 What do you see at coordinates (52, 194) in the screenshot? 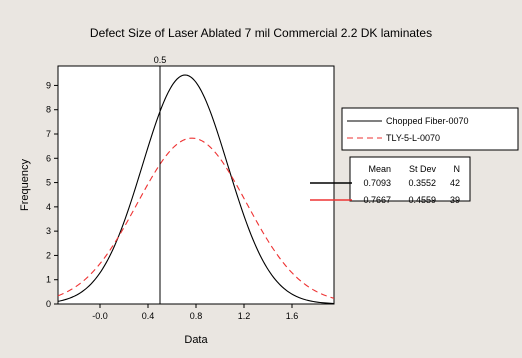
I see `y-axis: 0 1 2 3 4 5 6 7 8 9` at bounding box center [52, 194].